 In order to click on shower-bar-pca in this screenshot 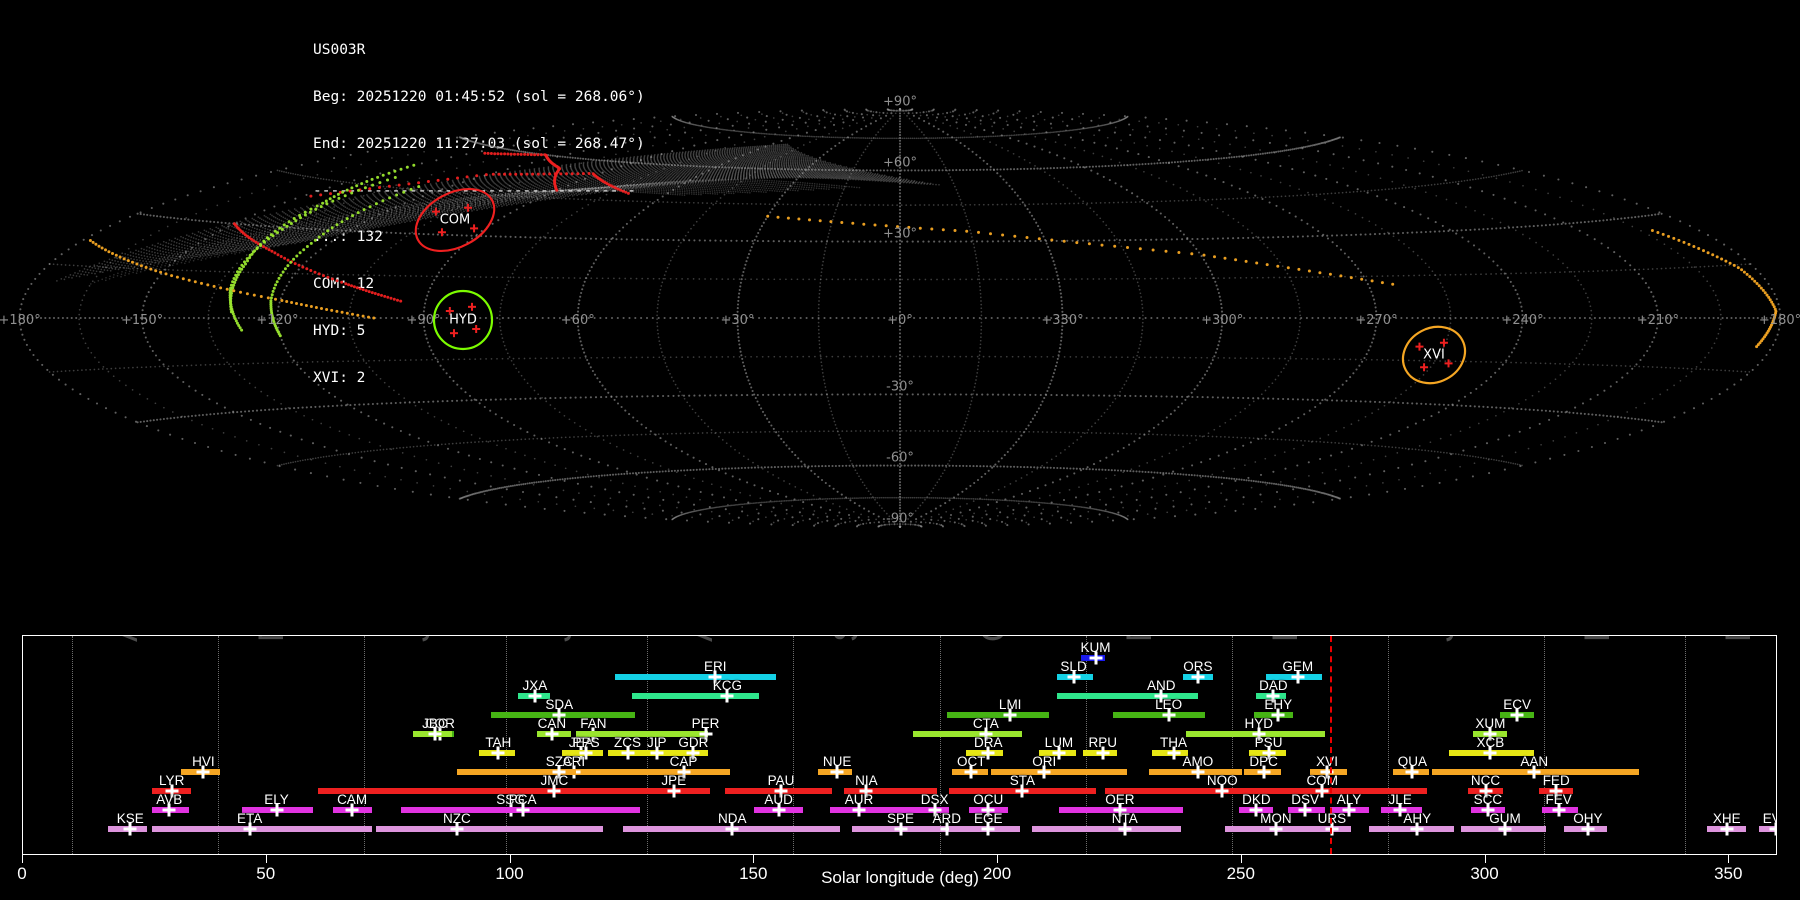, I will do `click(521, 810)`.